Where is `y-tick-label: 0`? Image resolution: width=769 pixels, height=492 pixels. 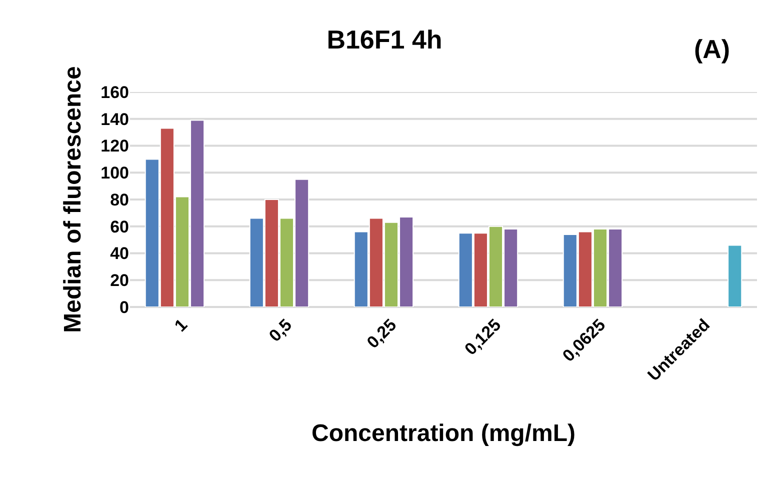
y-tick-label: 0 is located at coordinates (124, 307).